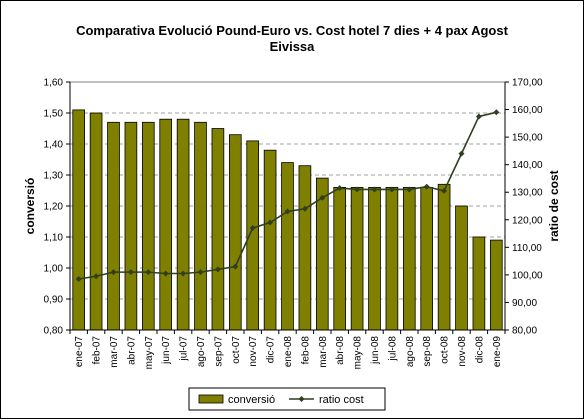 The width and height of the screenshot is (584, 419). What do you see at coordinates (54, 145) in the screenshot?
I see `left-tick-label: 1,40` at bounding box center [54, 145].